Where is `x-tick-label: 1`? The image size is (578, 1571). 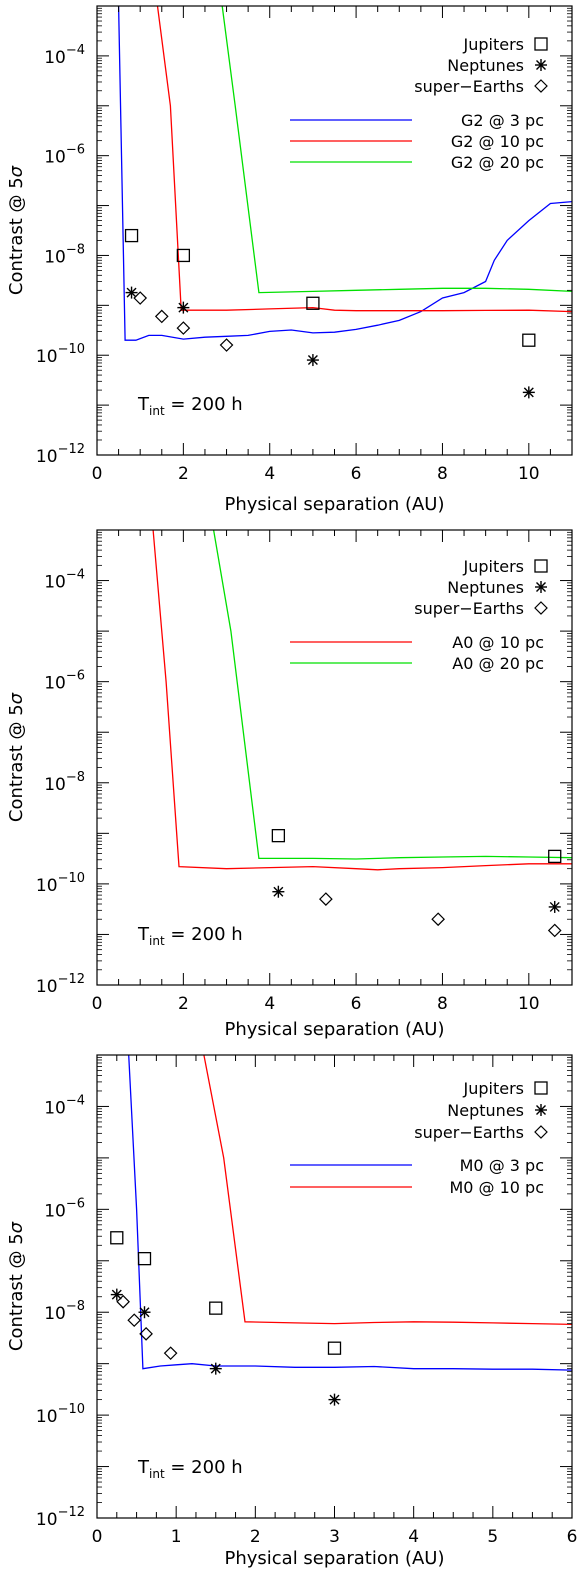
x-tick-label: 1 is located at coordinates (176, 1537).